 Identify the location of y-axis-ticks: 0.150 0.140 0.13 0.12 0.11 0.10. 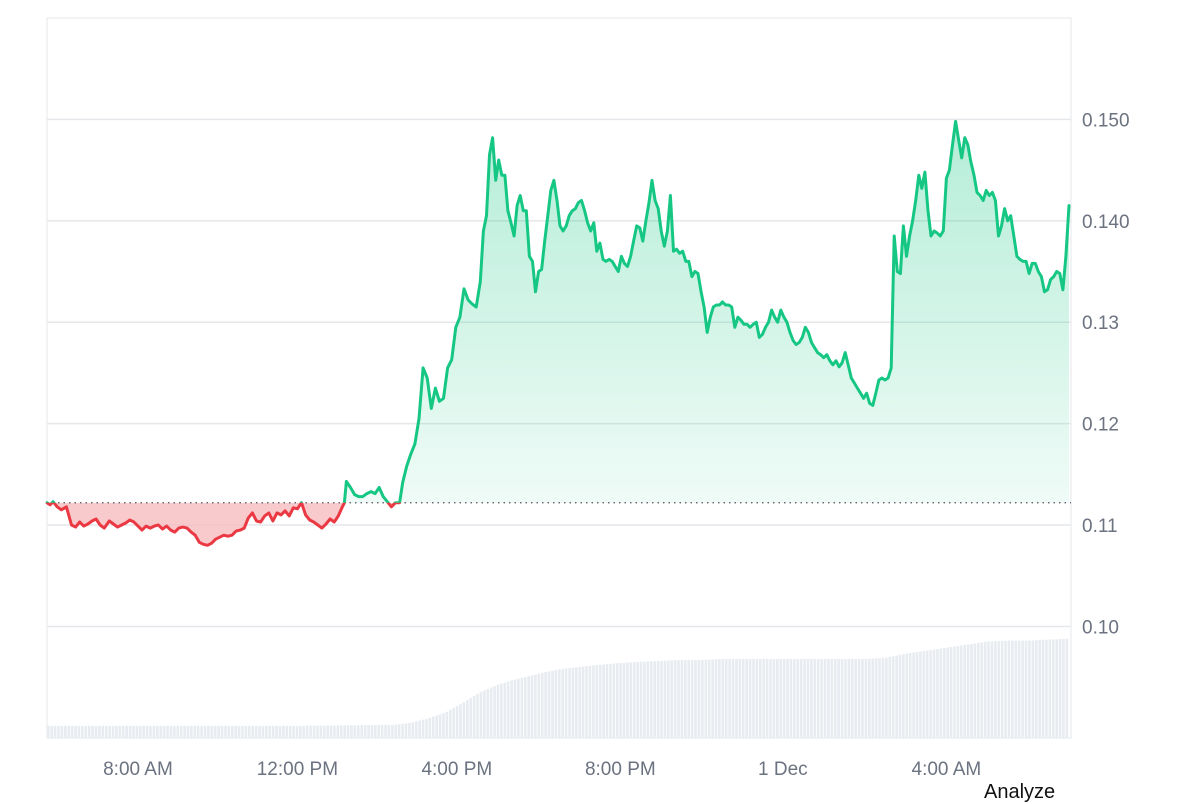
(1106, 374).